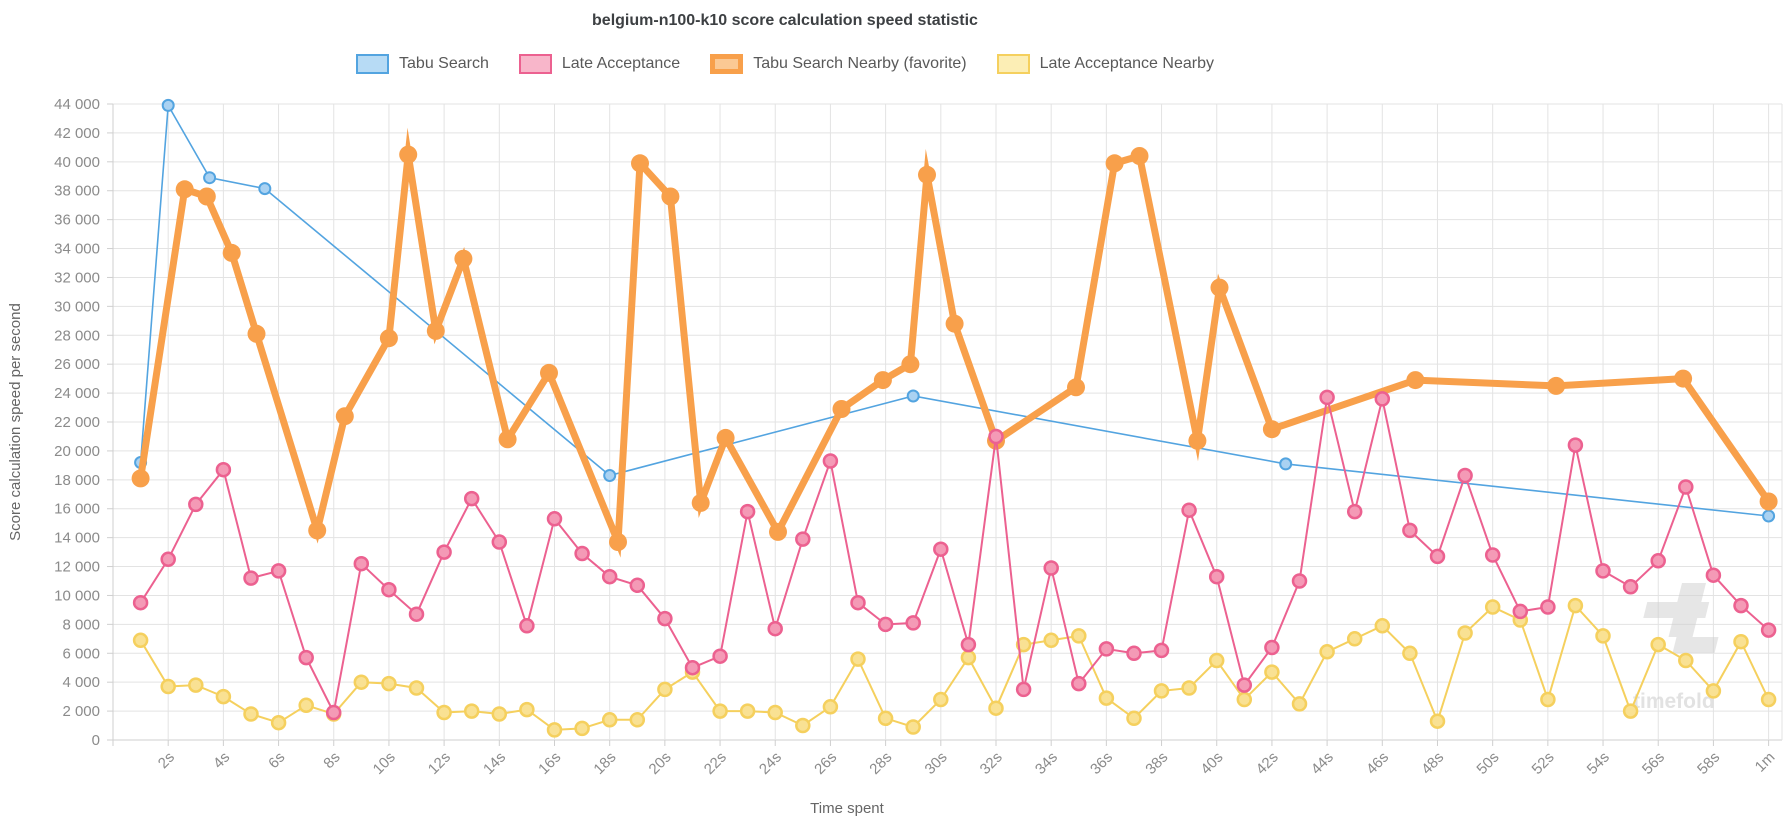 The height and width of the screenshot is (832, 1792). What do you see at coordinates (77, 595) in the screenshot?
I see `y-tick-label: 10 000` at bounding box center [77, 595].